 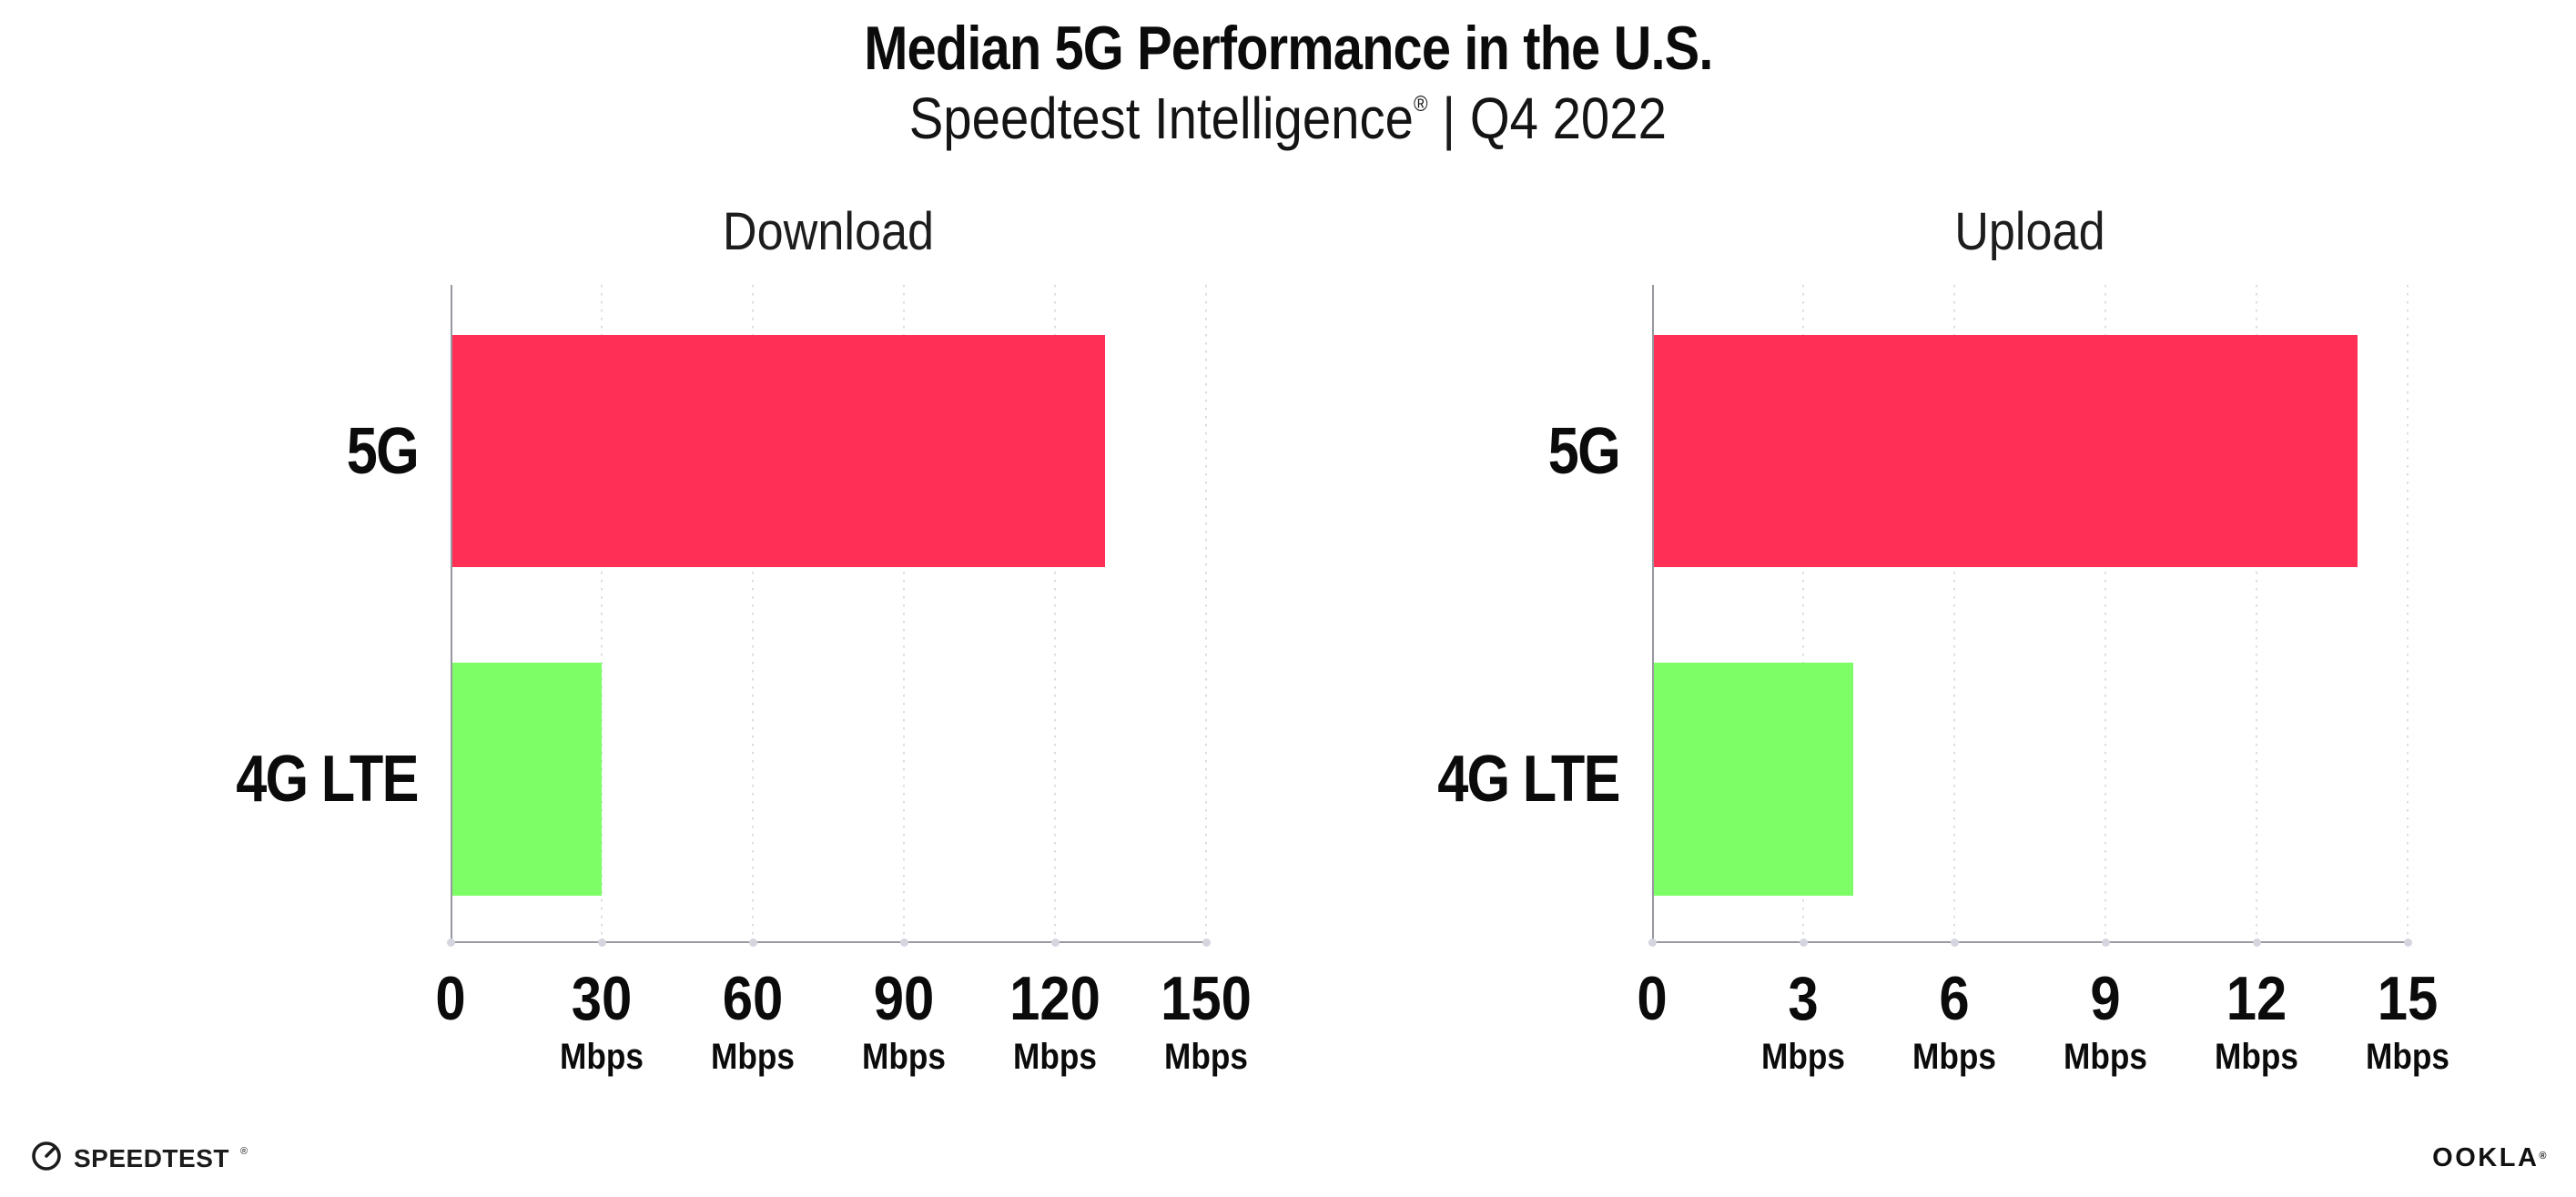 I want to click on xtick-value: 150, so click(x=1206, y=998).